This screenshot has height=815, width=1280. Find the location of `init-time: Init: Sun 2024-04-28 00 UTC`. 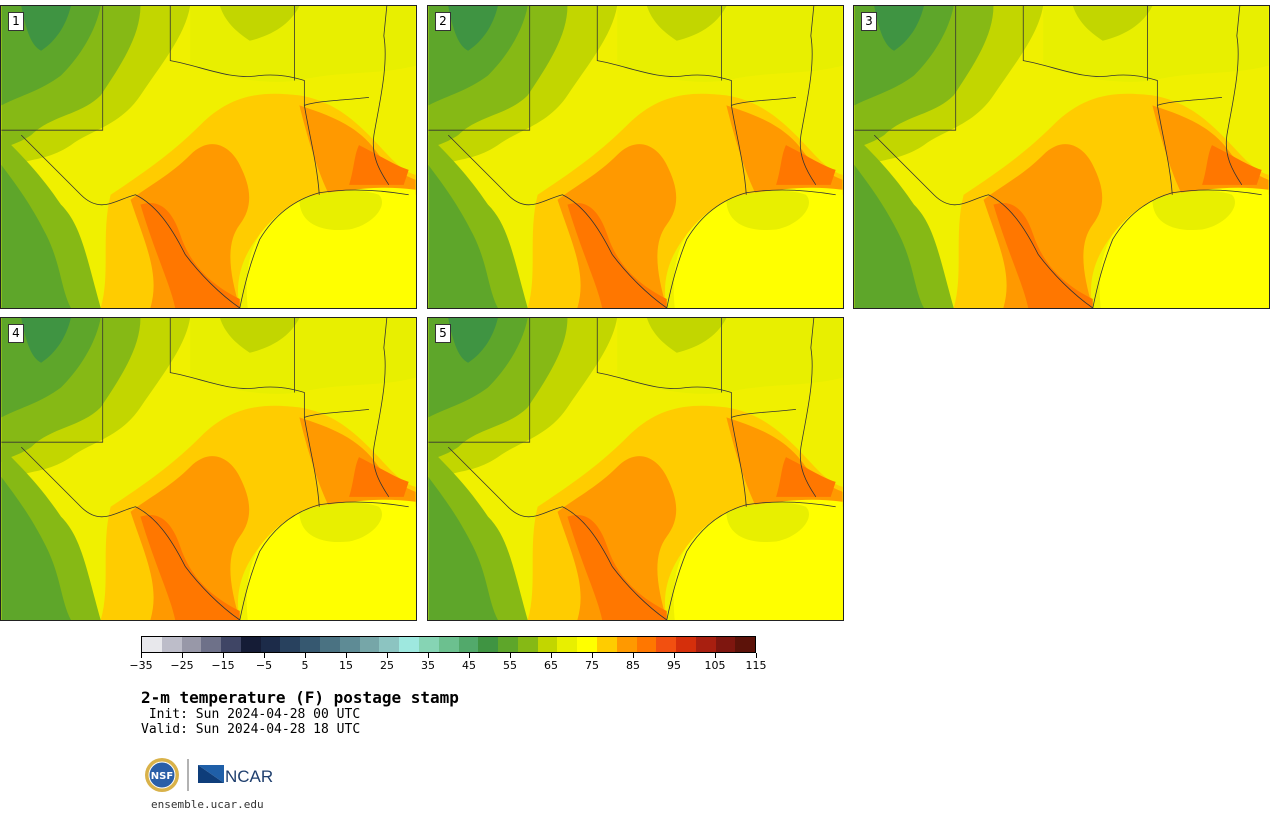

init-time: Init: Sun 2024-04-28 00 UTC is located at coordinates (251, 714).